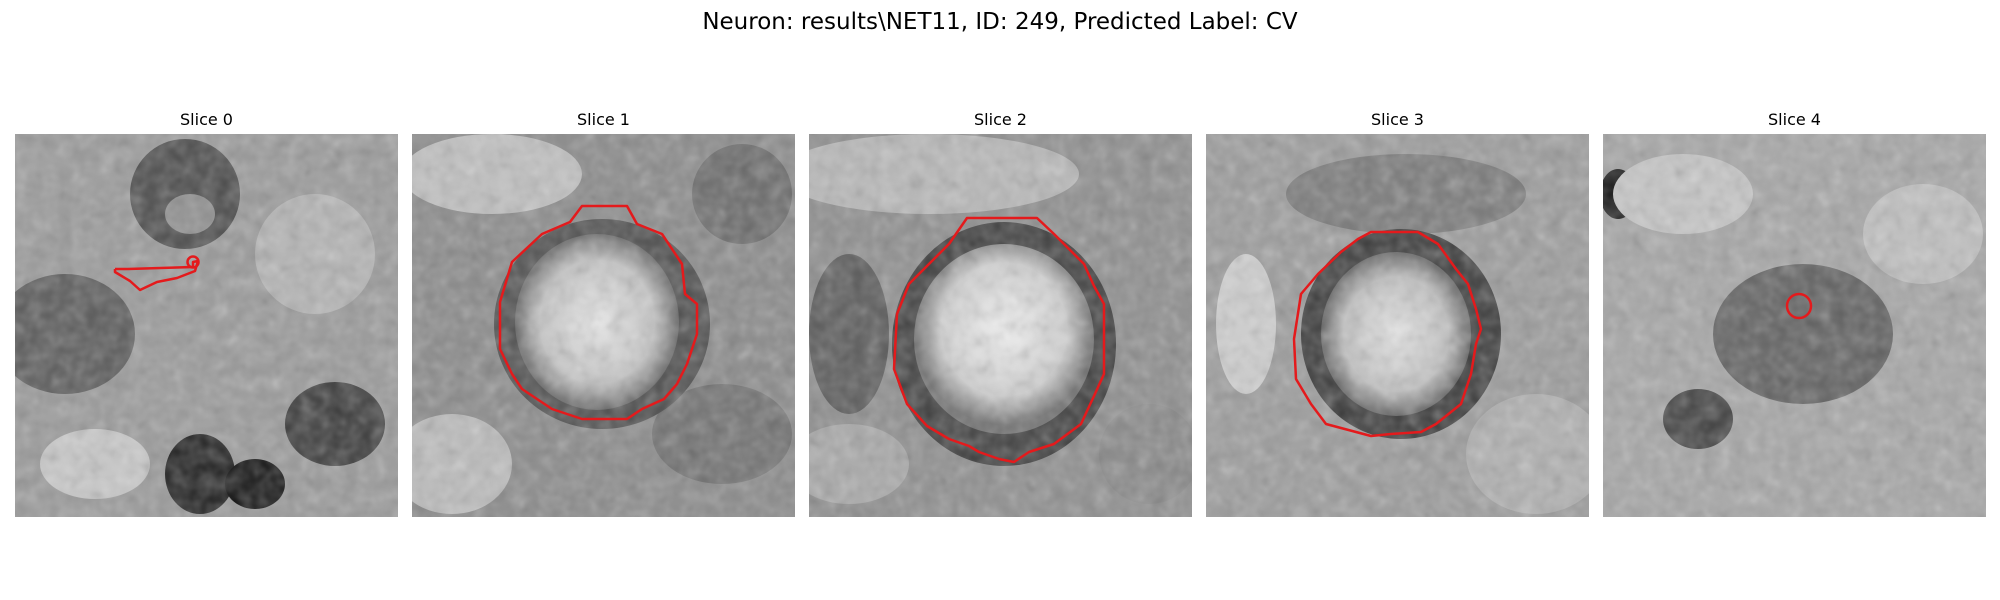  What do you see at coordinates (1794, 119) in the screenshot?
I see `slice-label-4: Slice 4` at bounding box center [1794, 119].